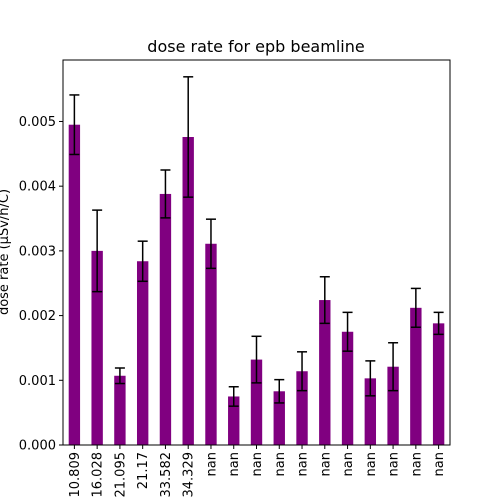 Image resolution: width=500 pixels, height=500 pixels. What do you see at coordinates (98, 475) in the screenshot?
I see `x-tick-label: 16.028` at bounding box center [98, 475].